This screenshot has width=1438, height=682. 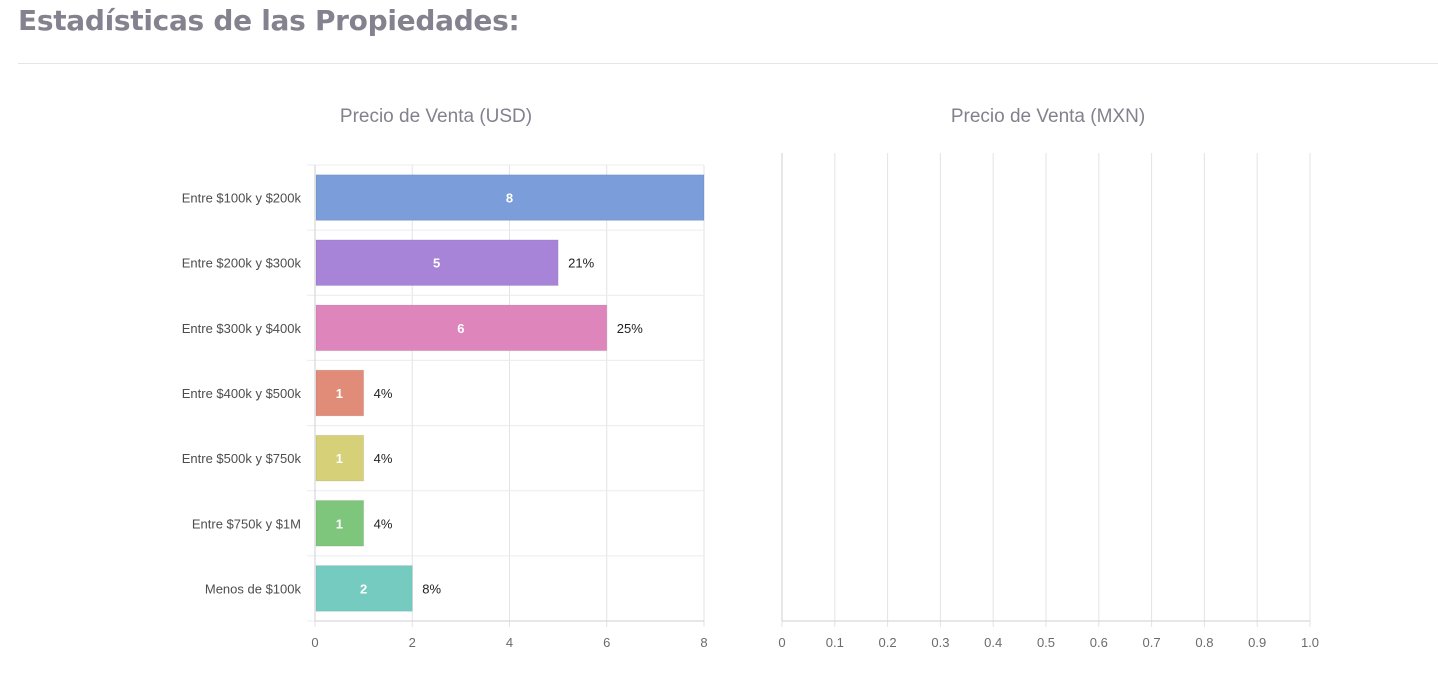 I want to click on mxn-x-tick-label: 0.5, so click(x=1046, y=642).